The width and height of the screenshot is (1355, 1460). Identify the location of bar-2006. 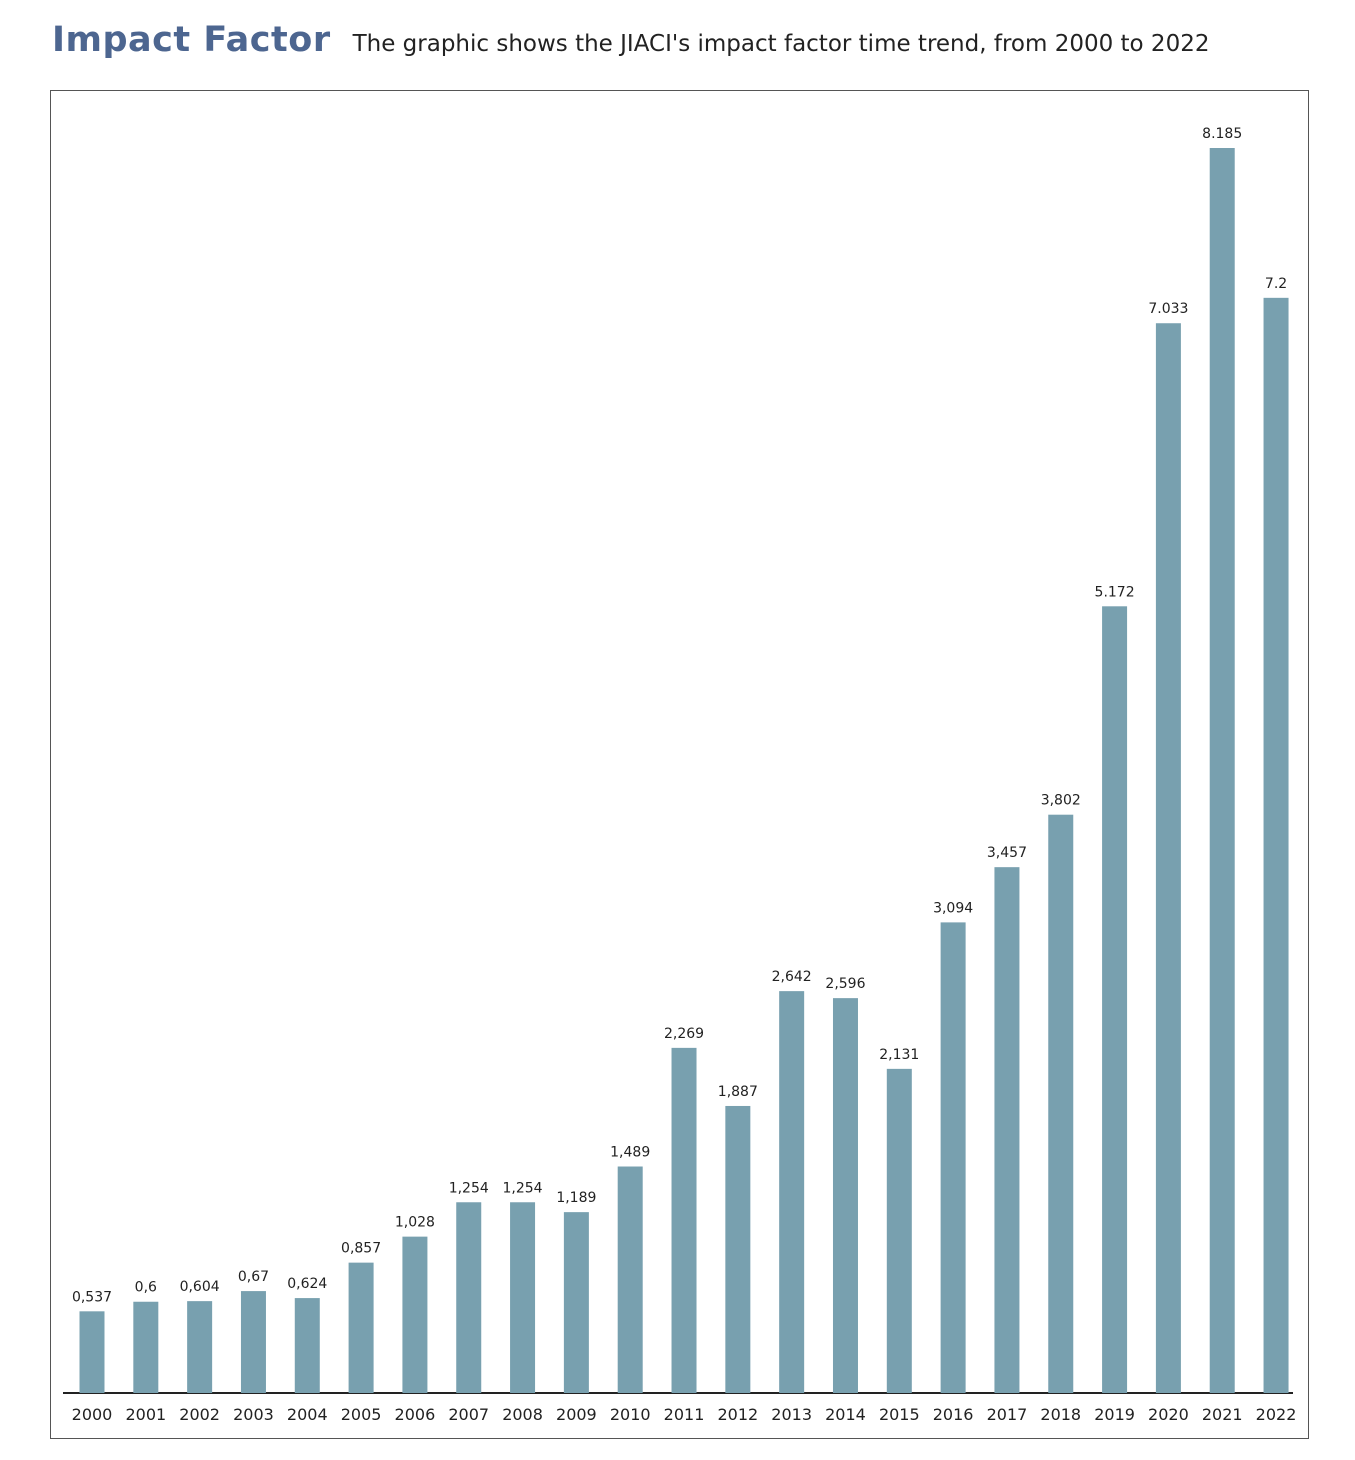
(415, 1314).